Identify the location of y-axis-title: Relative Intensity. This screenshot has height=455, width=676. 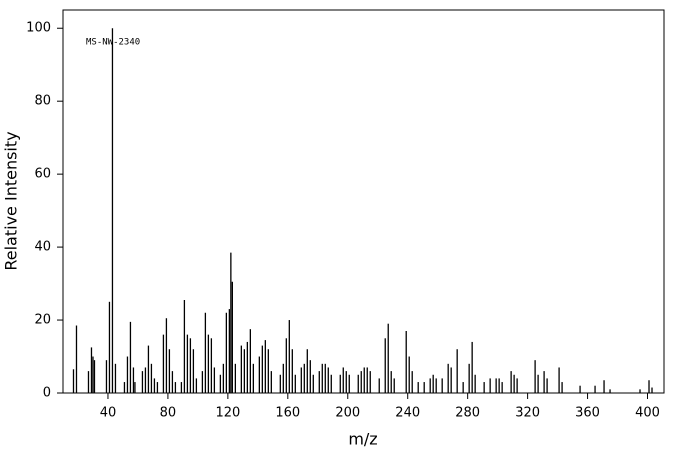
(11, 200).